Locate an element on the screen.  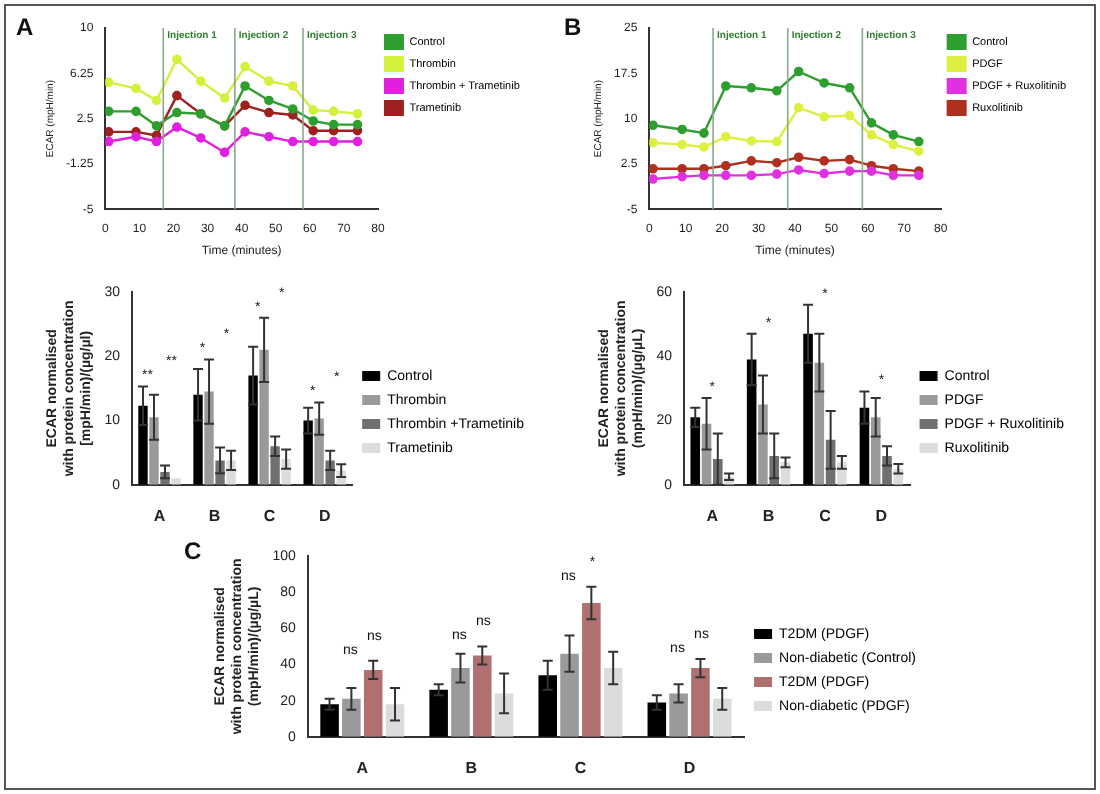
chart-title: B is located at coordinates (573, 26).